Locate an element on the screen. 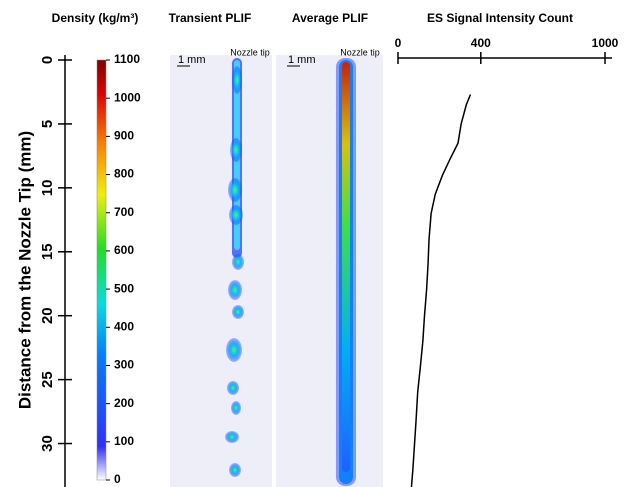 The width and height of the screenshot is (627, 487). y-tick-label: 15 is located at coordinates (47, 251).